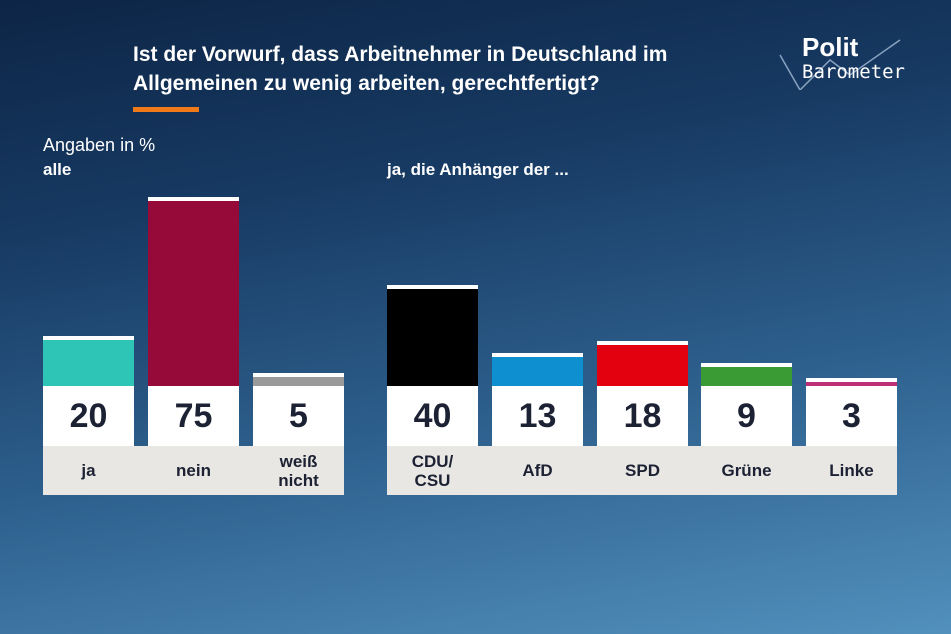  I want to click on data-label: 13, so click(537, 416).